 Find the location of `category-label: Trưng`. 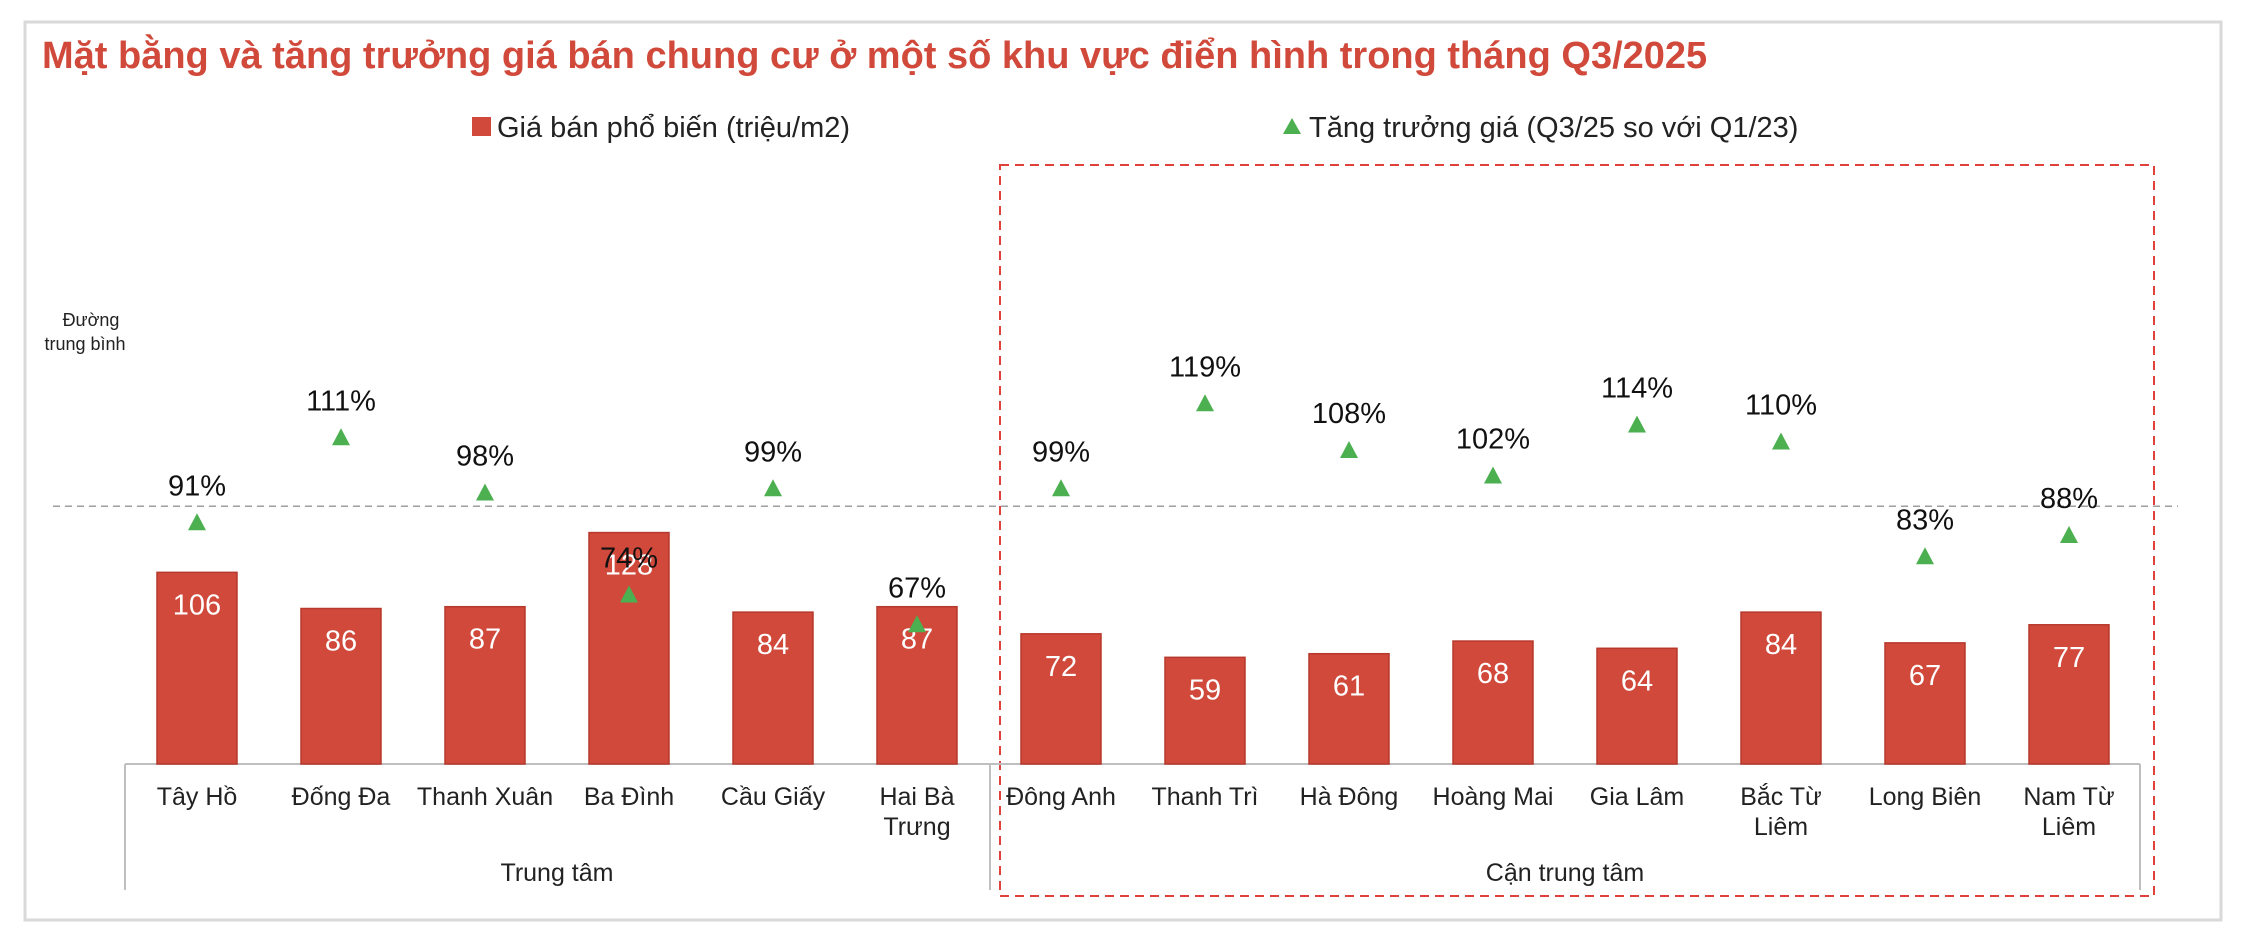

category-label: Trưng is located at coordinates (916, 827).